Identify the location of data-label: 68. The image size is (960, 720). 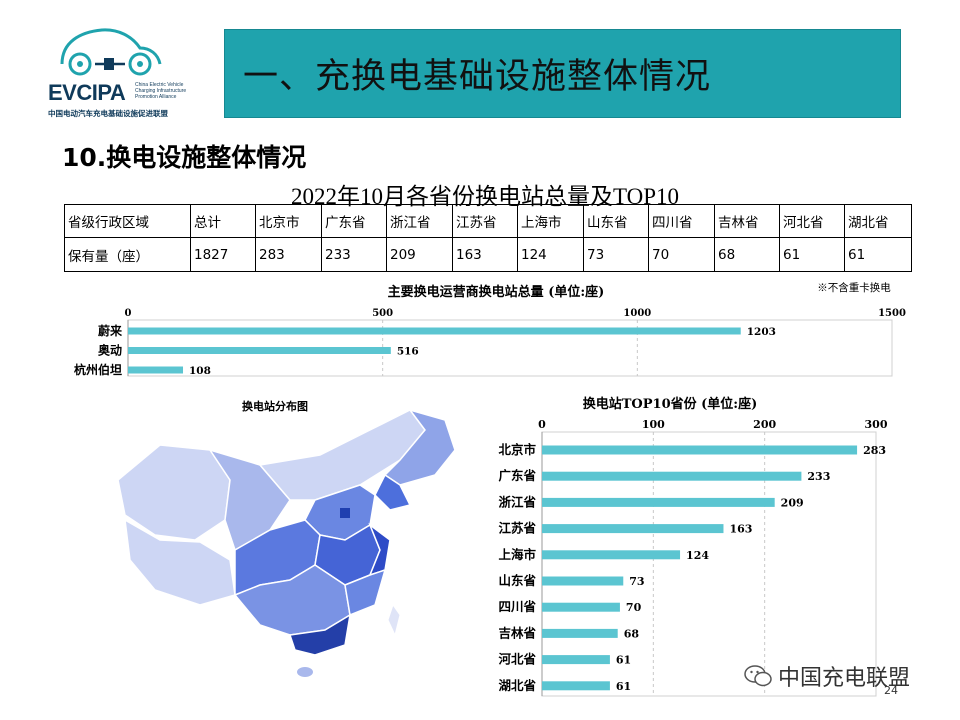
(632, 633).